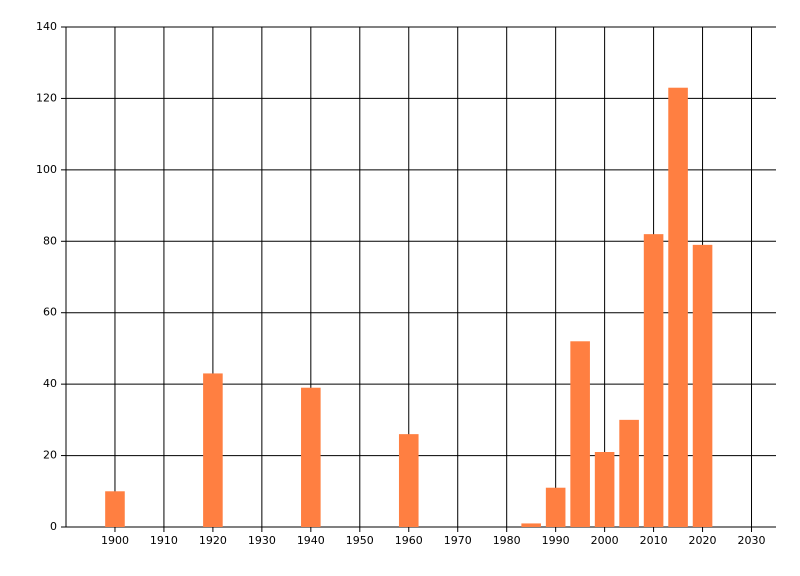 The height and width of the screenshot is (576, 800). Describe the element at coordinates (164, 540) in the screenshot. I see `x-tick-label: 1910` at that location.